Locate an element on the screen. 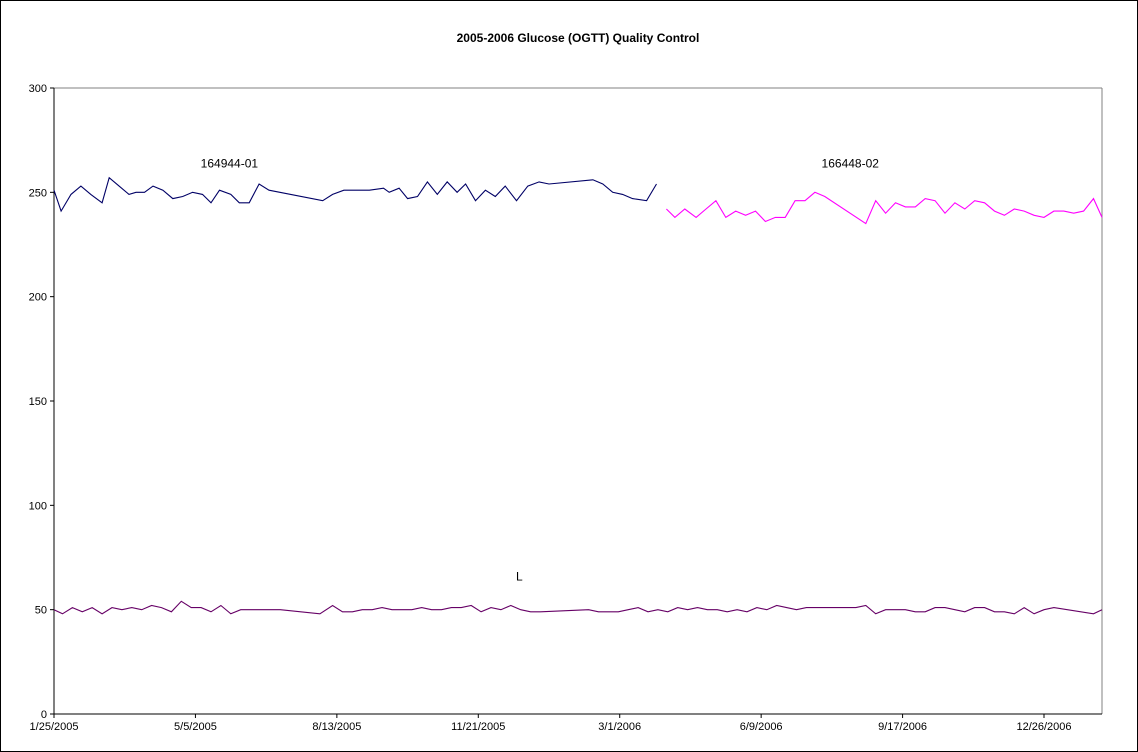  x-tick-label: 12/26/2006 is located at coordinates (1043, 727).